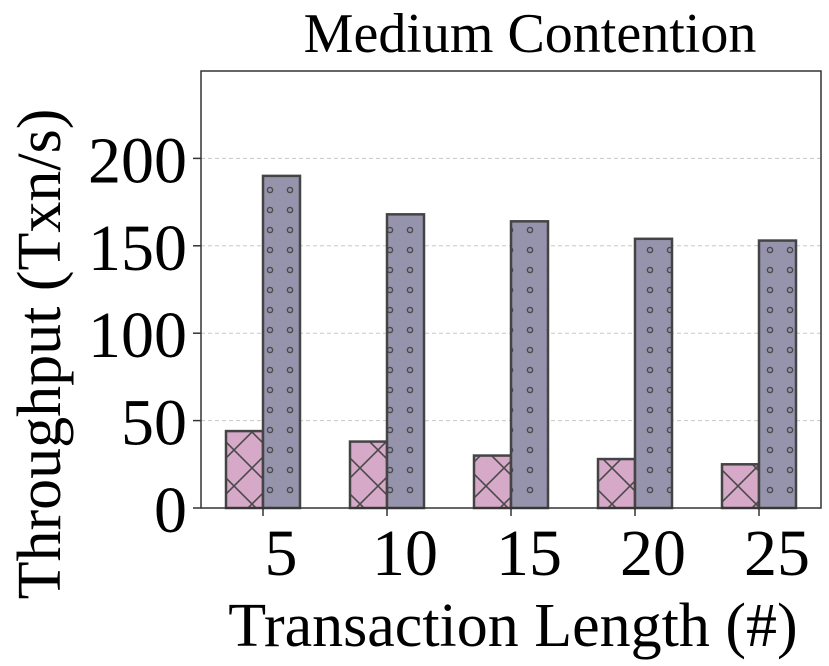 The height and width of the screenshot is (666, 829). I want to click on x-tick-label: 20, so click(653, 553).